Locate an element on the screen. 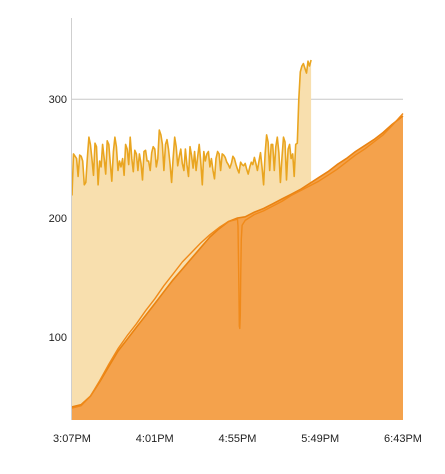  x-tick-label-4: 6:43PM is located at coordinates (403, 439).